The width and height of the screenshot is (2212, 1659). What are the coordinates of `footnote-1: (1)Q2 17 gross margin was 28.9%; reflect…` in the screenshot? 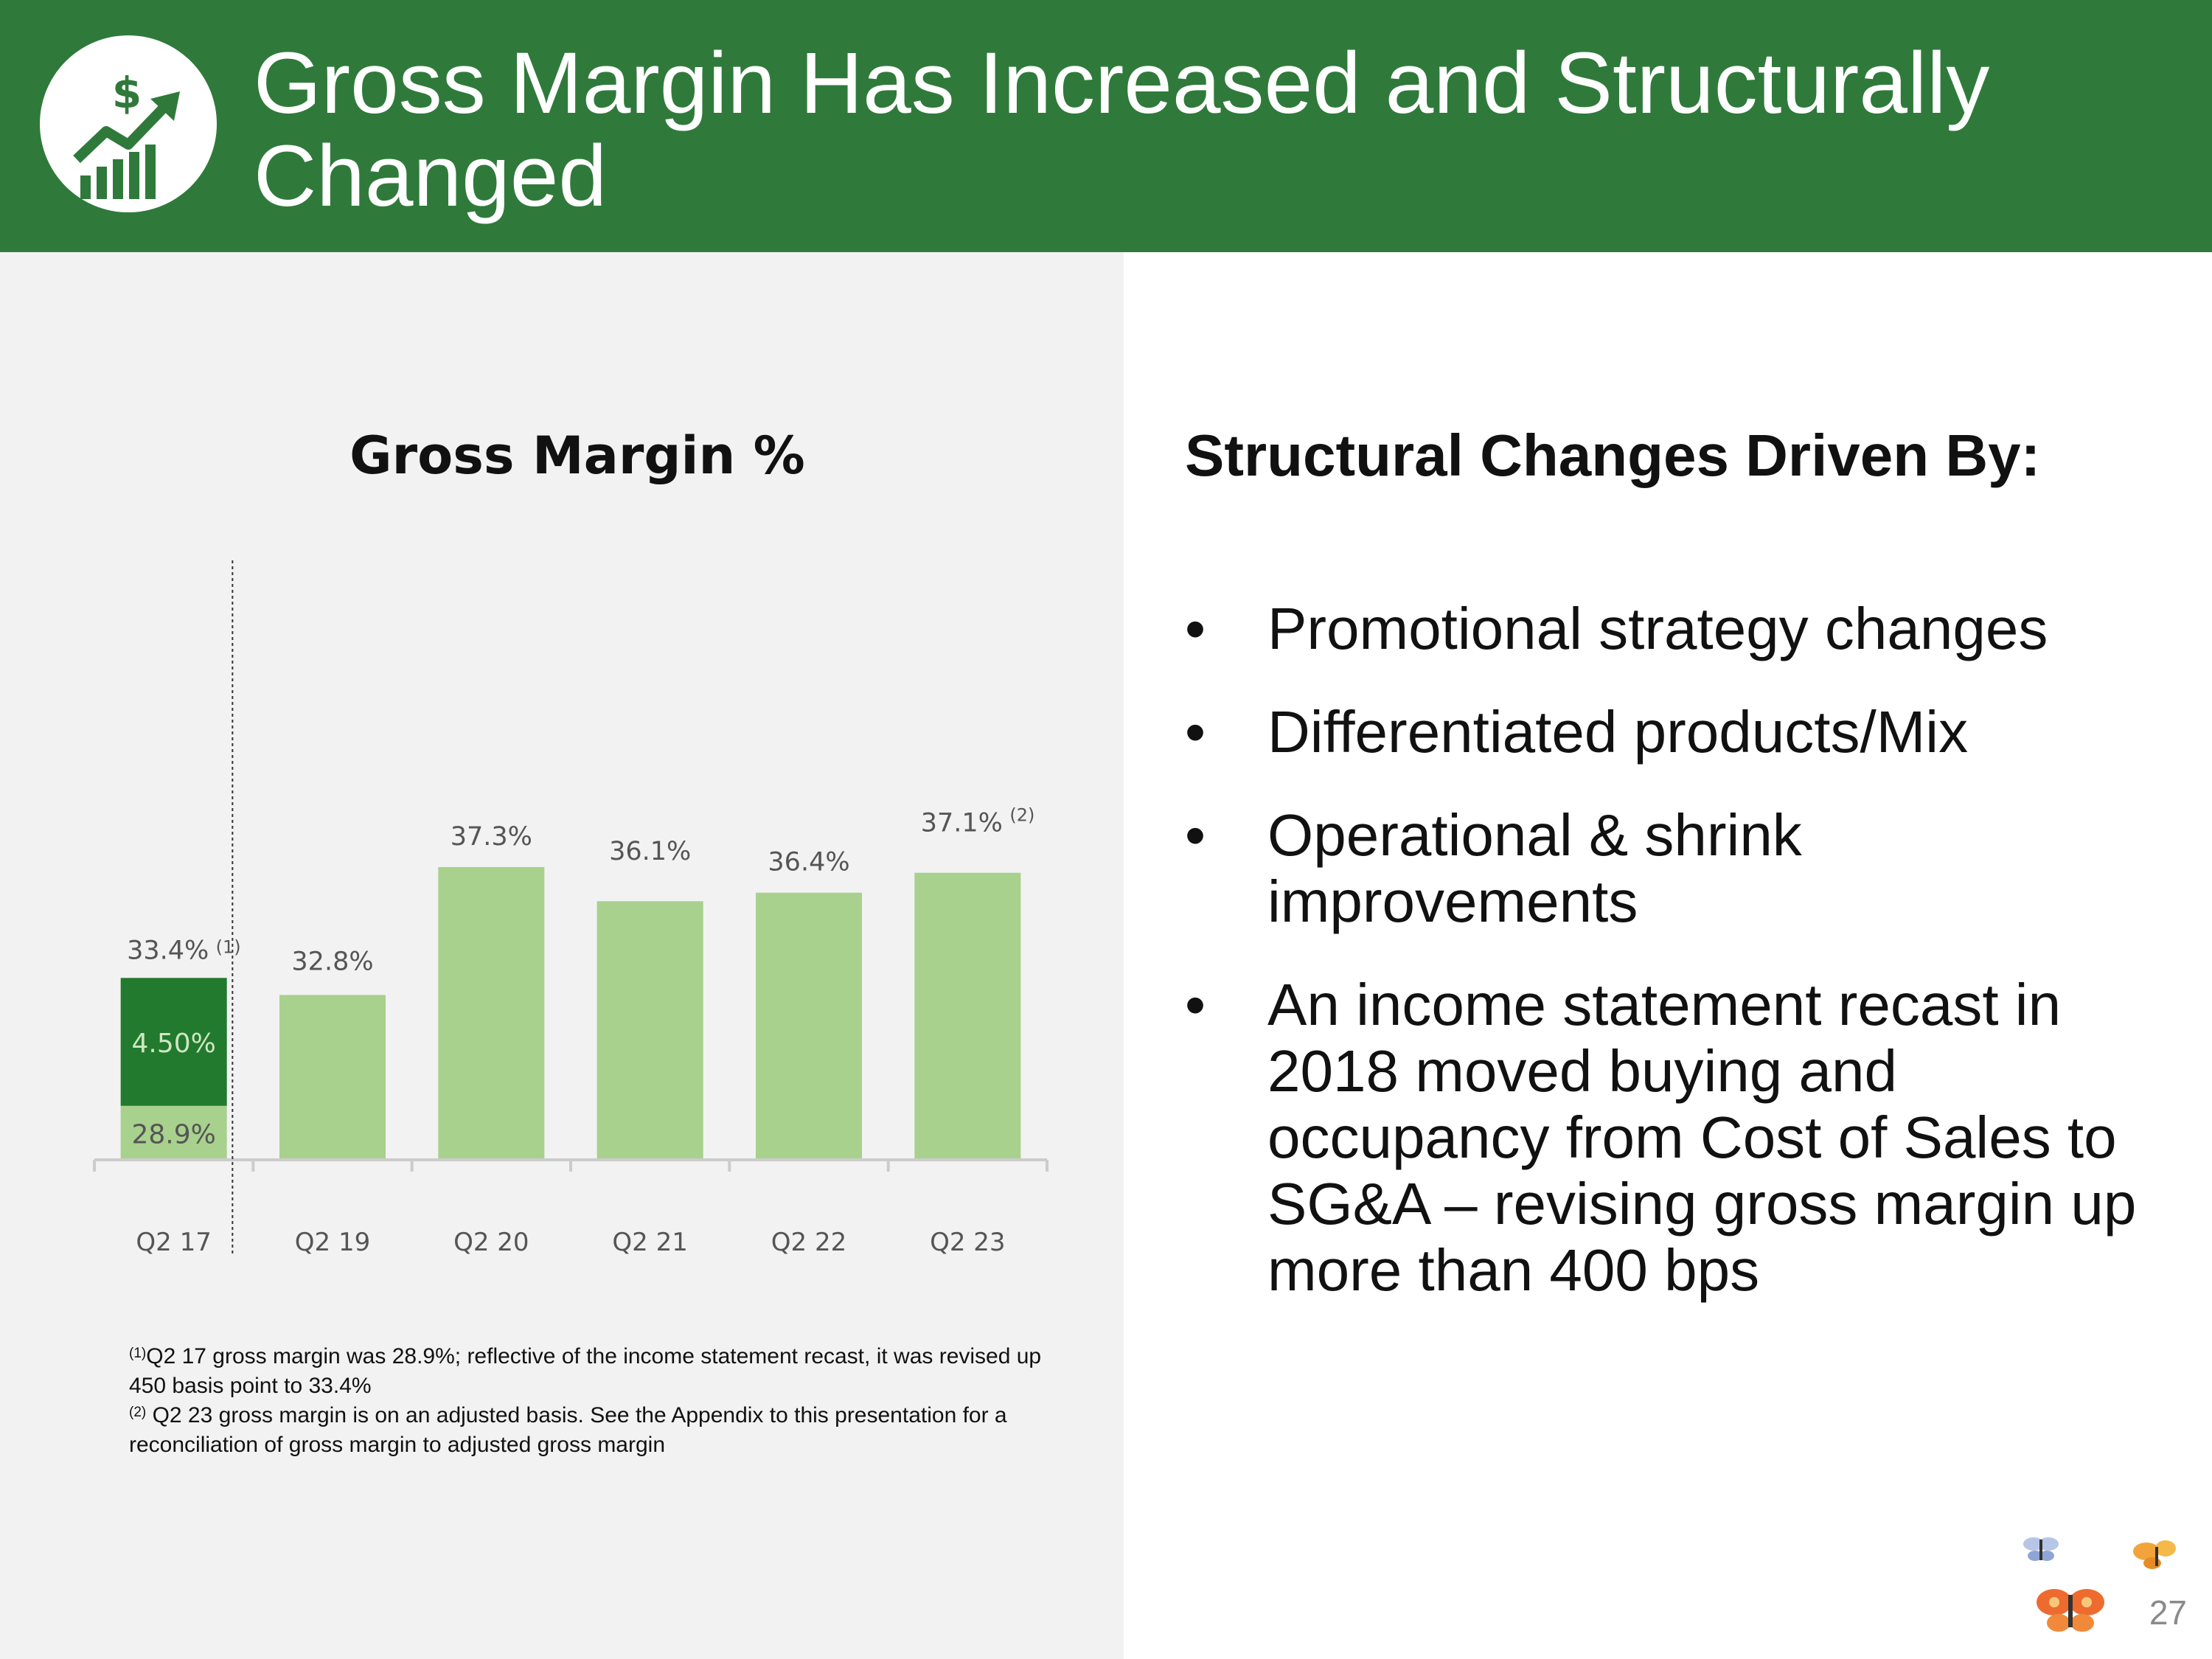 It's located at (590, 1371).